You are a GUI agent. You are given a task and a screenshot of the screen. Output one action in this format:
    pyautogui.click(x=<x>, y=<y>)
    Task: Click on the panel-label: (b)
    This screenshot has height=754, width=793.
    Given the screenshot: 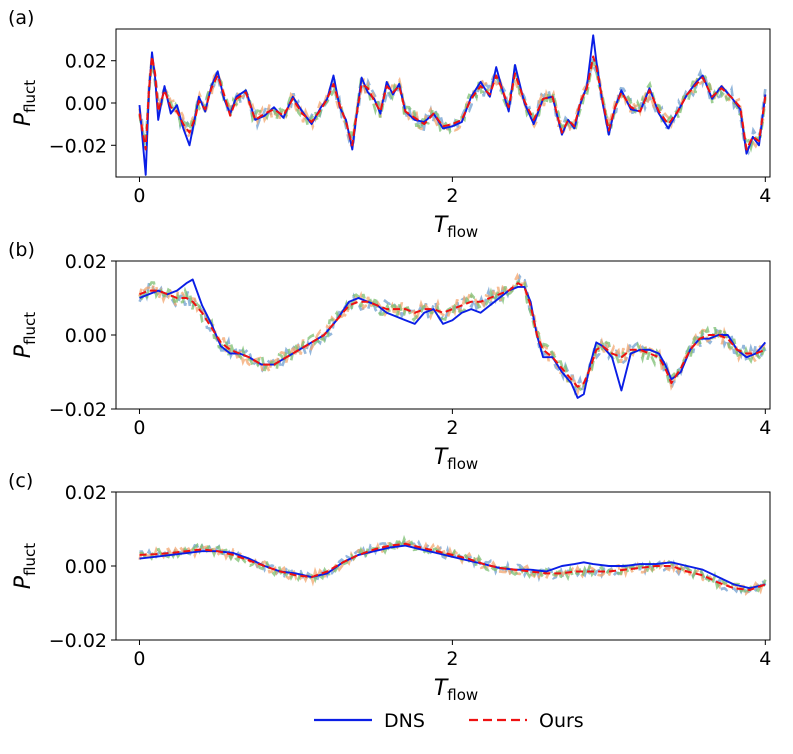 What is the action you would take?
    pyautogui.click(x=21, y=250)
    